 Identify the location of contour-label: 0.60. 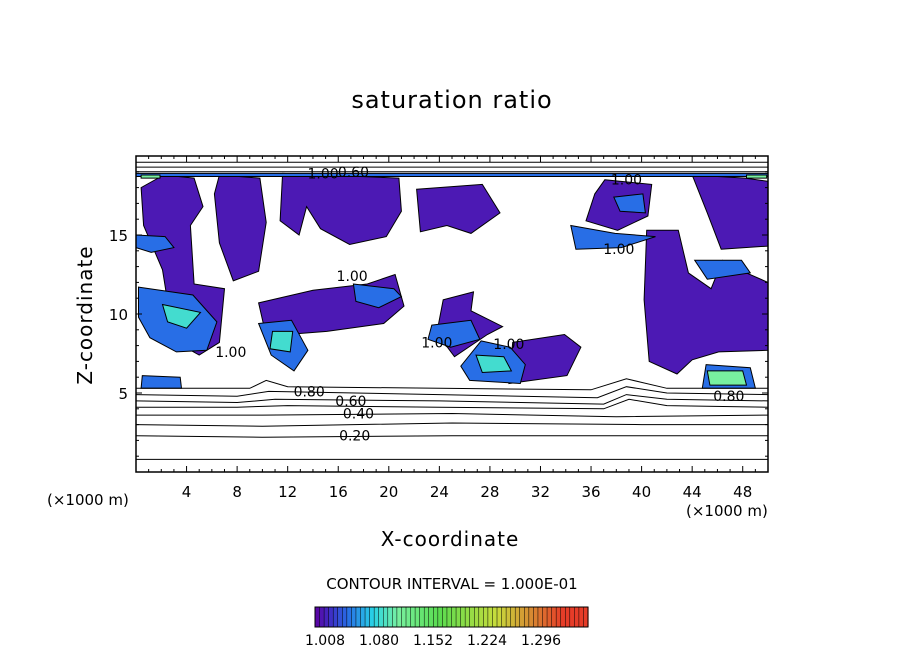
(353, 173).